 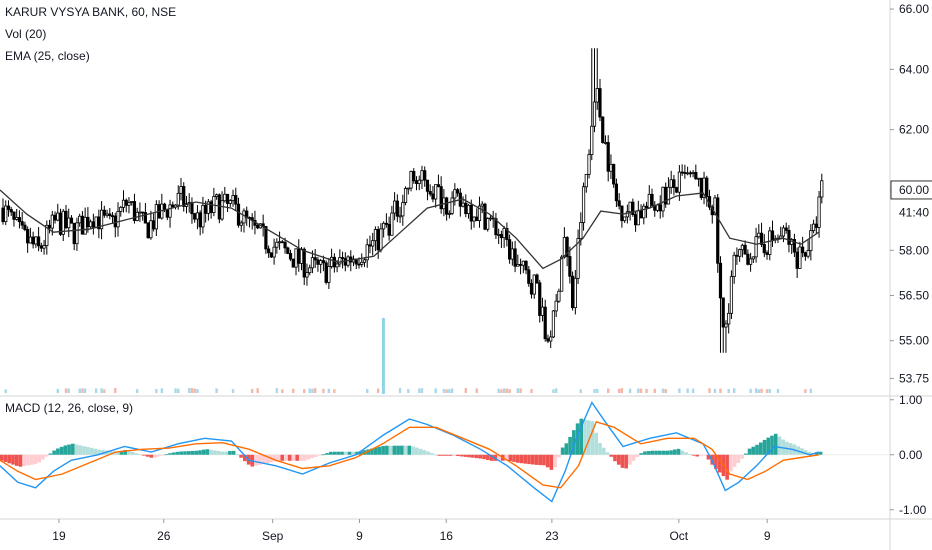 I want to click on symbol-legend: KARUR VYSYA BANK, 60, NSE, so click(x=91, y=12).